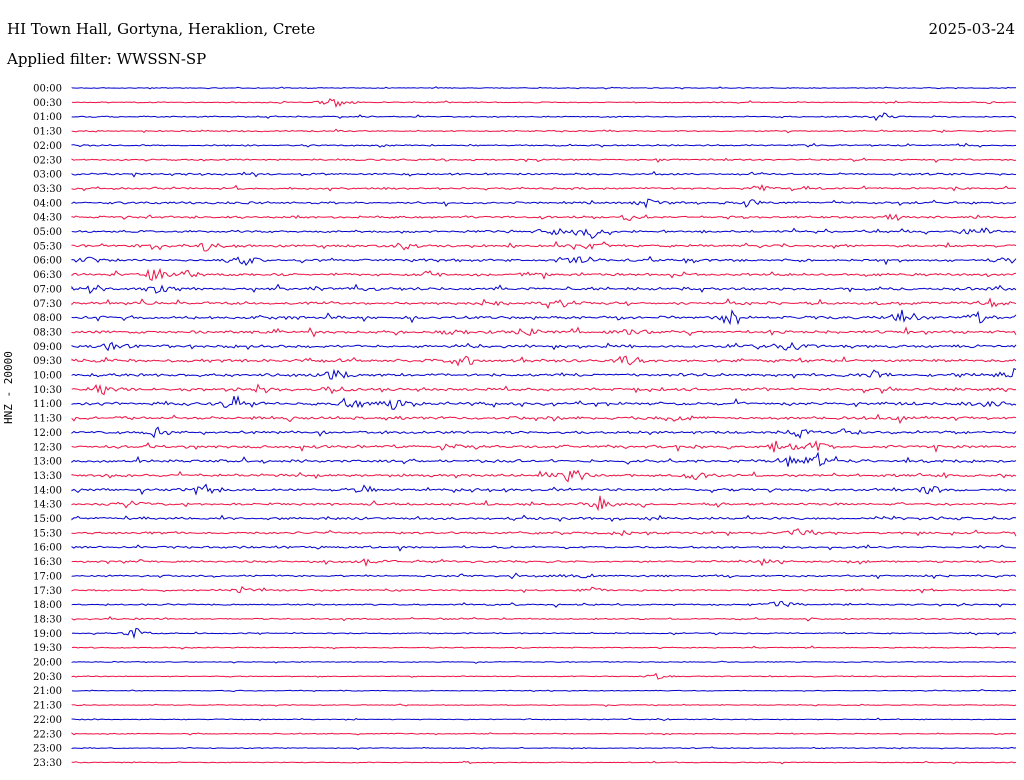 The image size is (1024, 780). What do you see at coordinates (47, 175) in the screenshot?
I see `time-tick-label: 03:00` at bounding box center [47, 175].